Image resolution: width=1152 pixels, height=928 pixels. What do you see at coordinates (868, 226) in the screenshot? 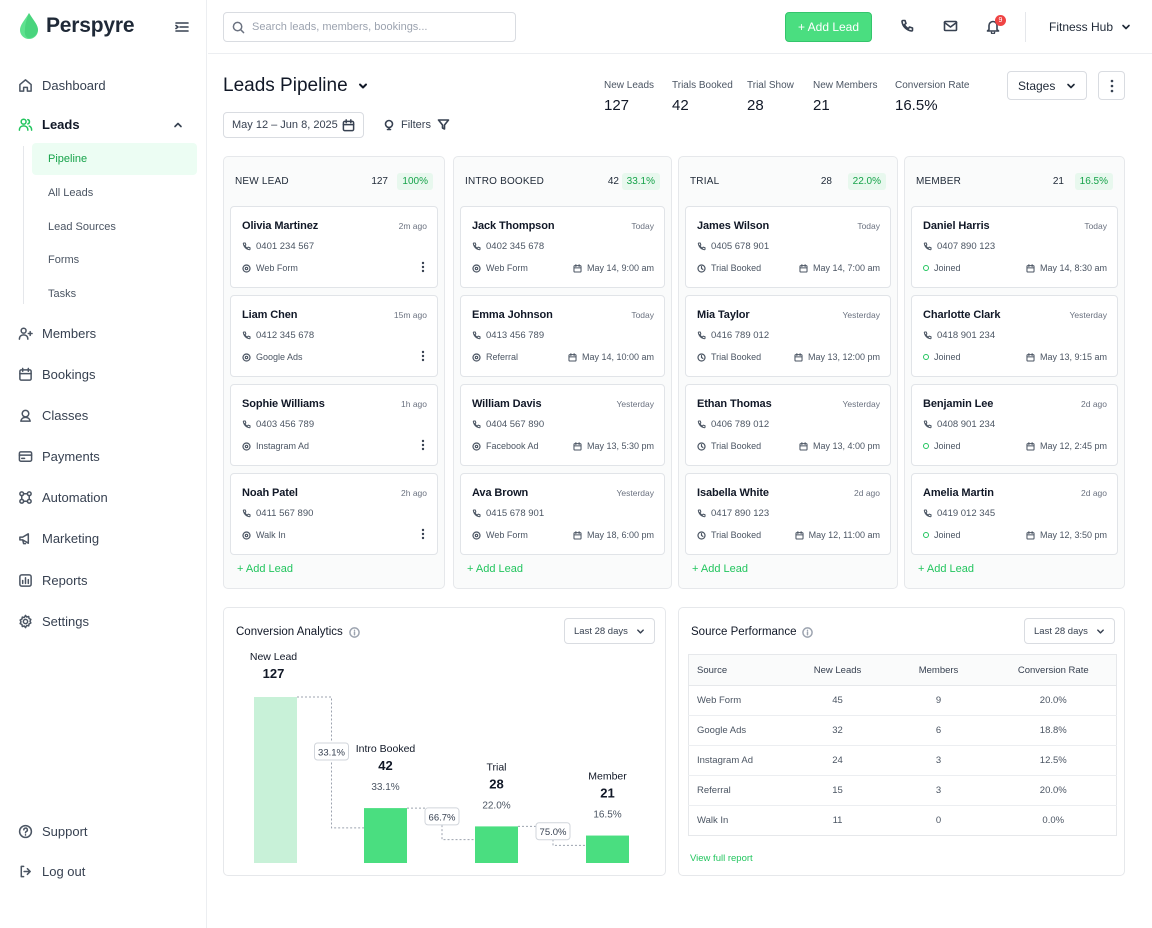
I see `lead-time: Today` at bounding box center [868, 226].